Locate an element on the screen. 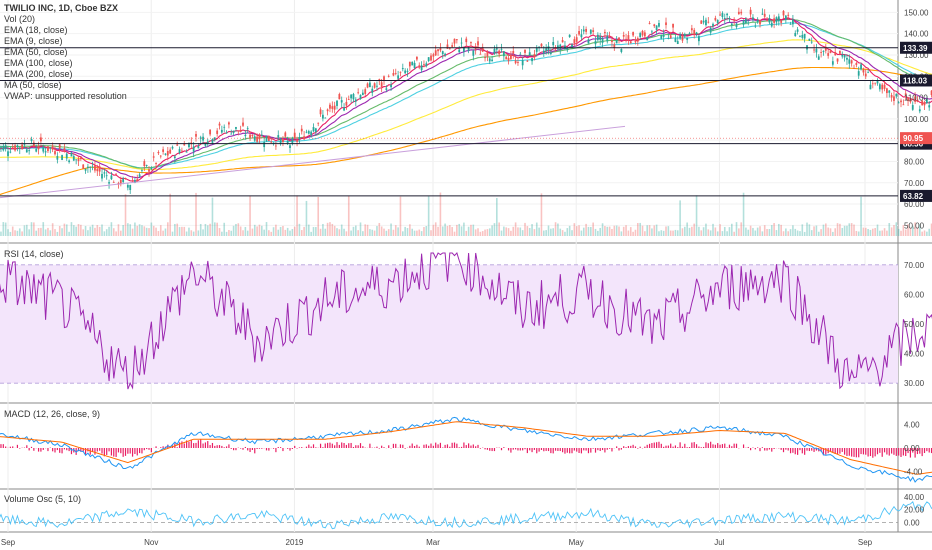  time-tick-label: May is located at coordinates (576, 542).